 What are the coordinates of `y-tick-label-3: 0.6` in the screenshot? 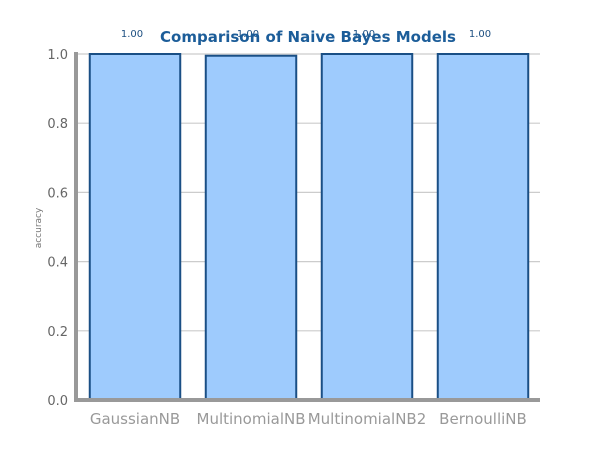 It's located at (57, 193).